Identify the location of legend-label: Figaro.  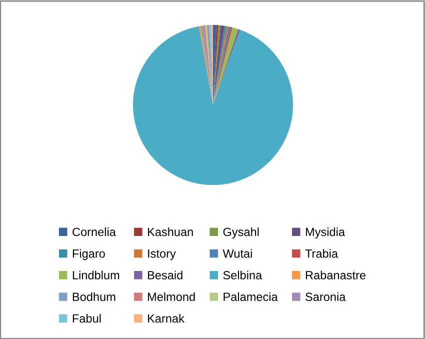
(88, 254).